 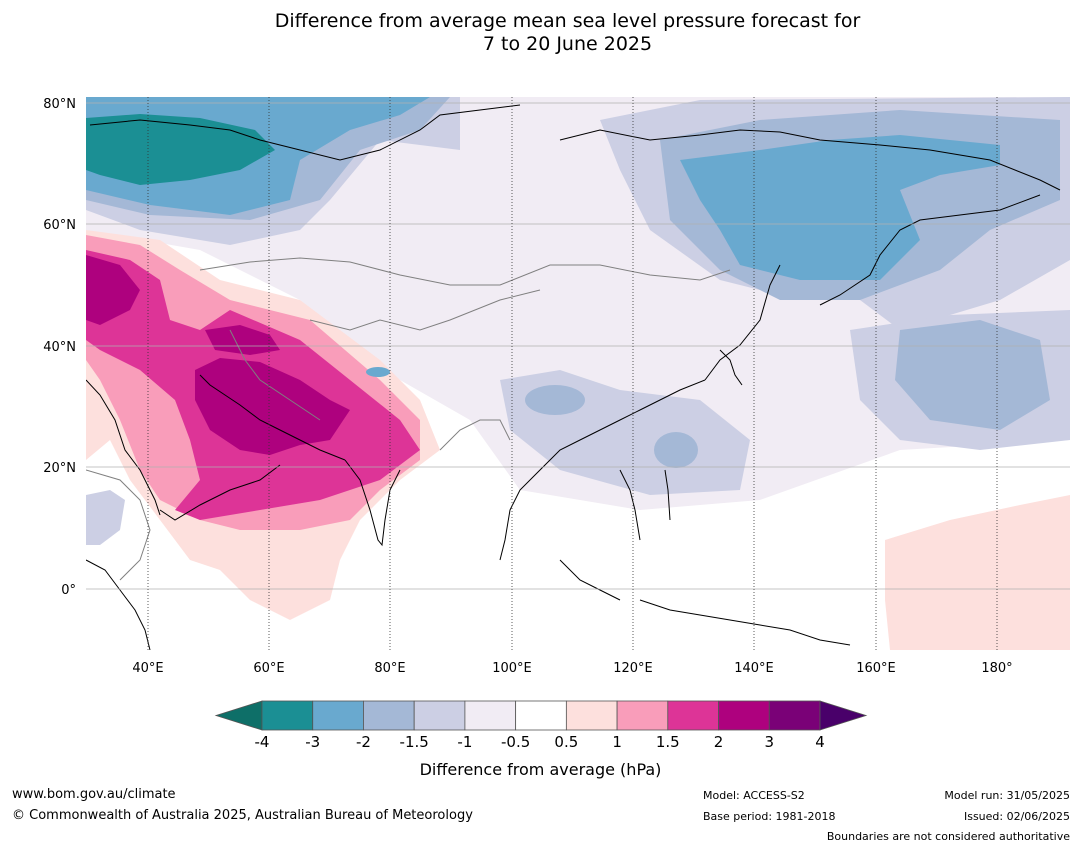 What do you see at coordinates (68, 590) in the screenshot?
I see `lat-label-0: 0°` at bounding box center [68, 590].